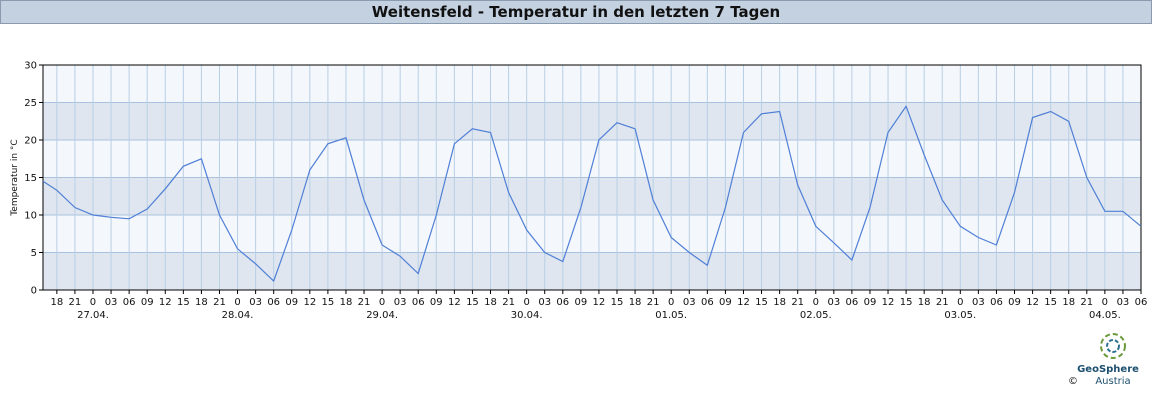  Describe the element at coordinates (816, 315) in the screenshot. I see `date-label: 02.05.` at that location.